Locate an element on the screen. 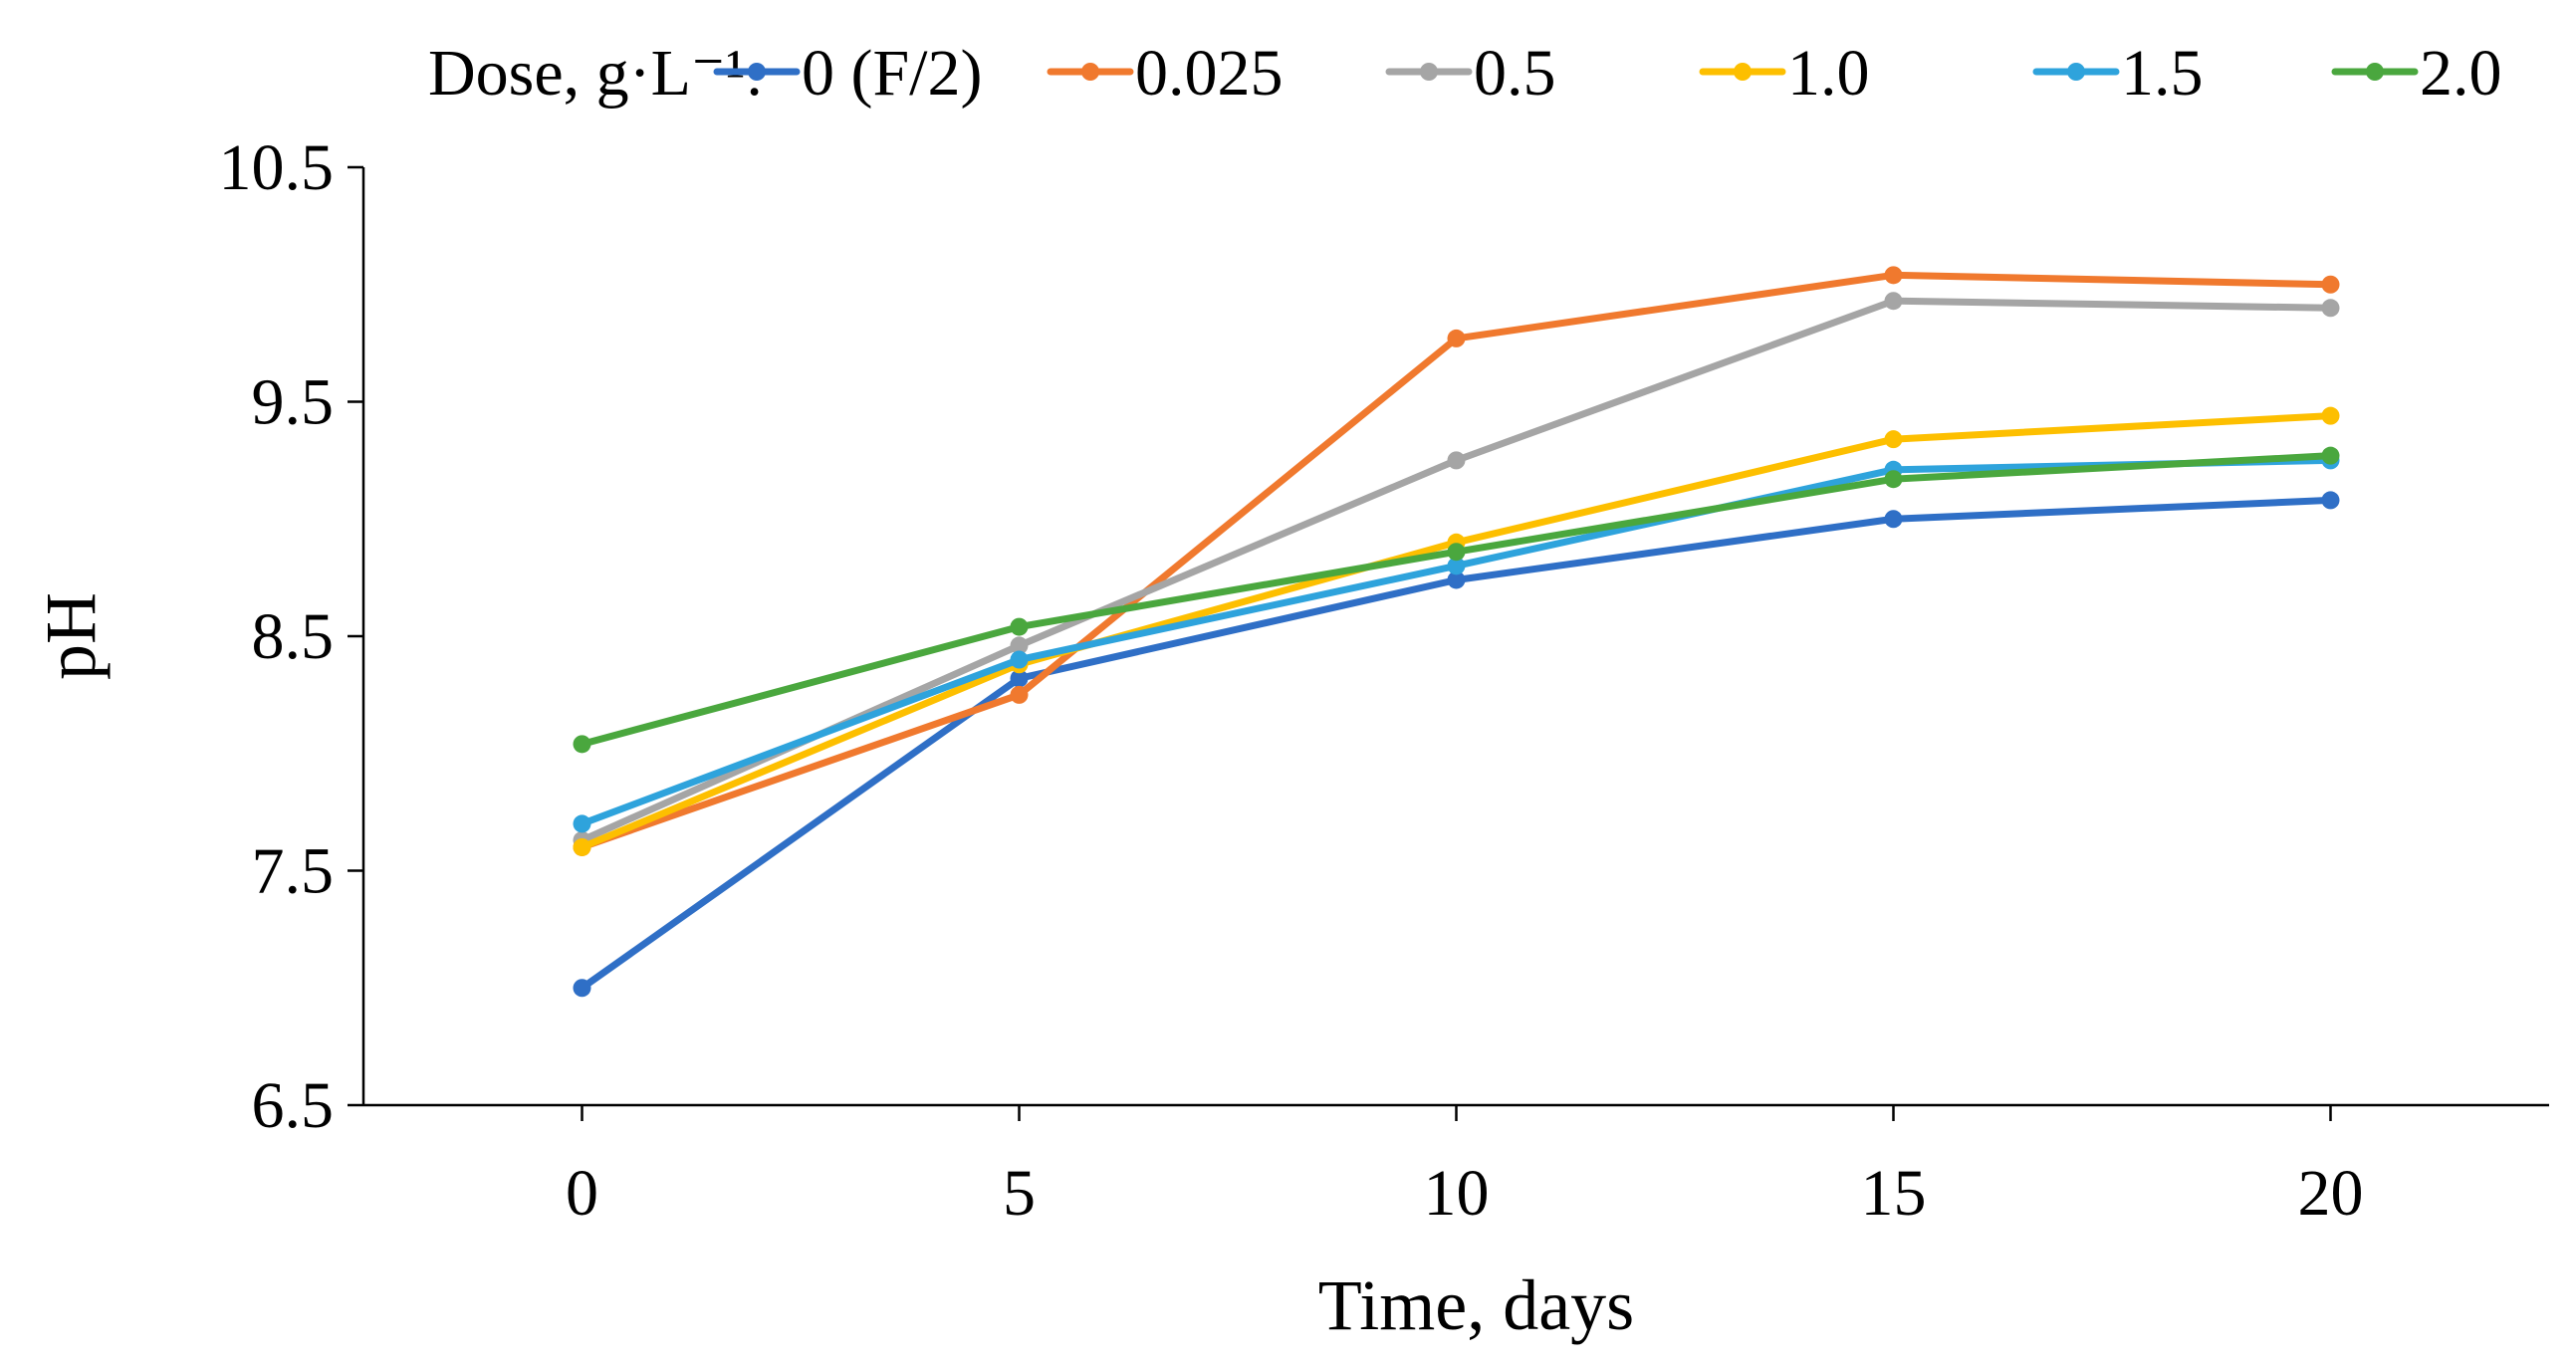 This screenshot has width=2576, height=1368. legend-item: 1.0 is located at coordinates (1784, 73).